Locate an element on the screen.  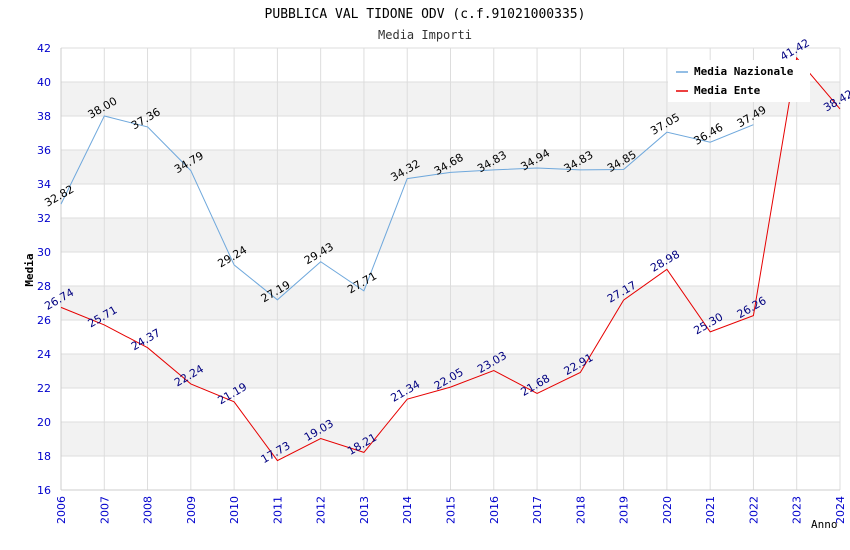
legend: Media Nazionale Media Ente is located at coordinates (739, 81).